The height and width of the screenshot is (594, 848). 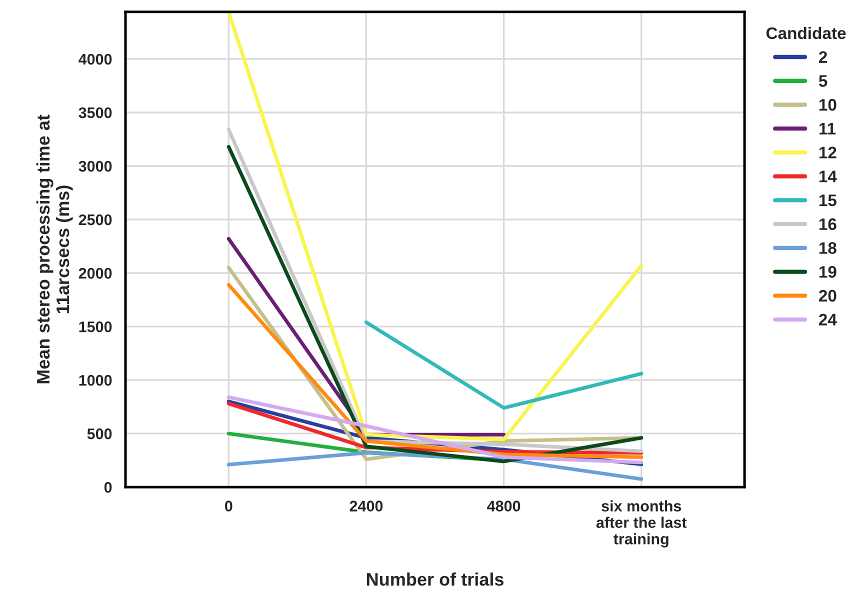 I want to click on x-tick-label: 2400, so click(x=366, y=506).